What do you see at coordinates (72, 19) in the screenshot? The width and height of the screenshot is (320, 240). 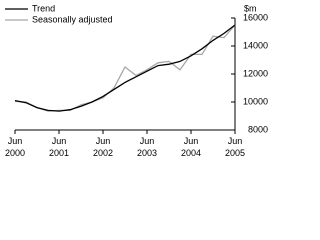 I see `legend-label: Seasonally adjusted` at bounding box center [72, 19].